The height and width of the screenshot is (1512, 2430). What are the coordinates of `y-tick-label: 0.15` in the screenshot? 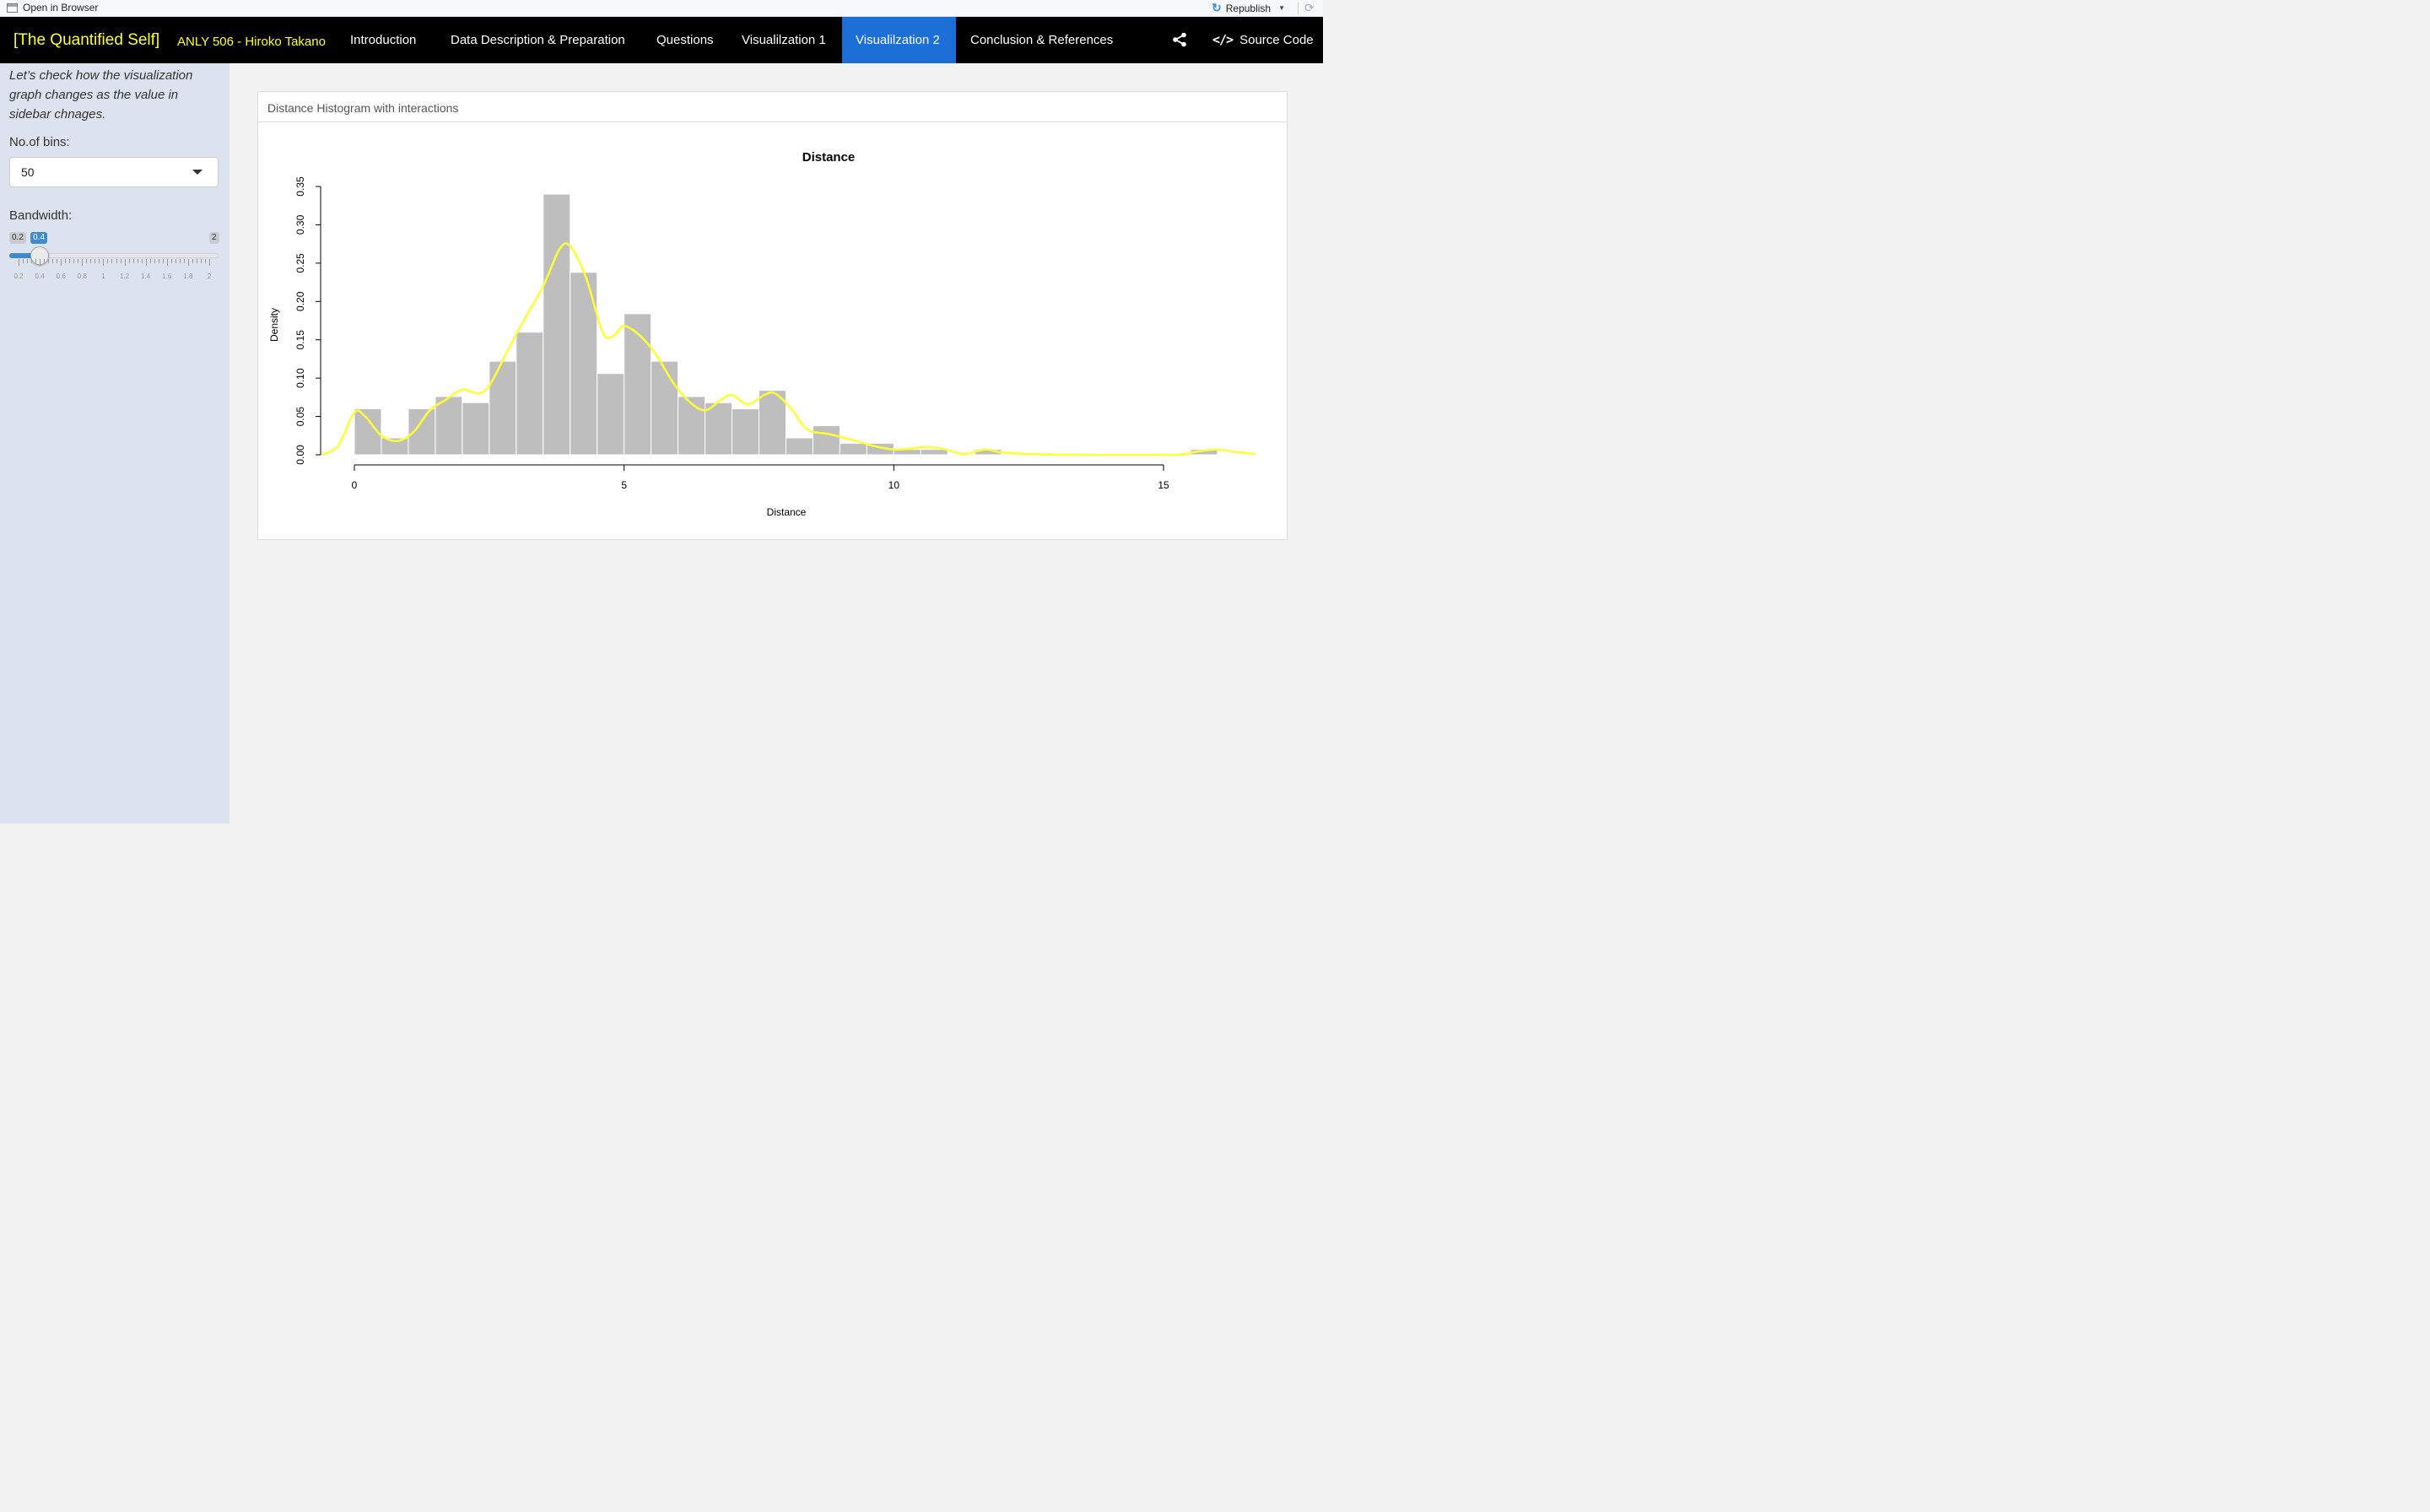 It's located at (300, 340).